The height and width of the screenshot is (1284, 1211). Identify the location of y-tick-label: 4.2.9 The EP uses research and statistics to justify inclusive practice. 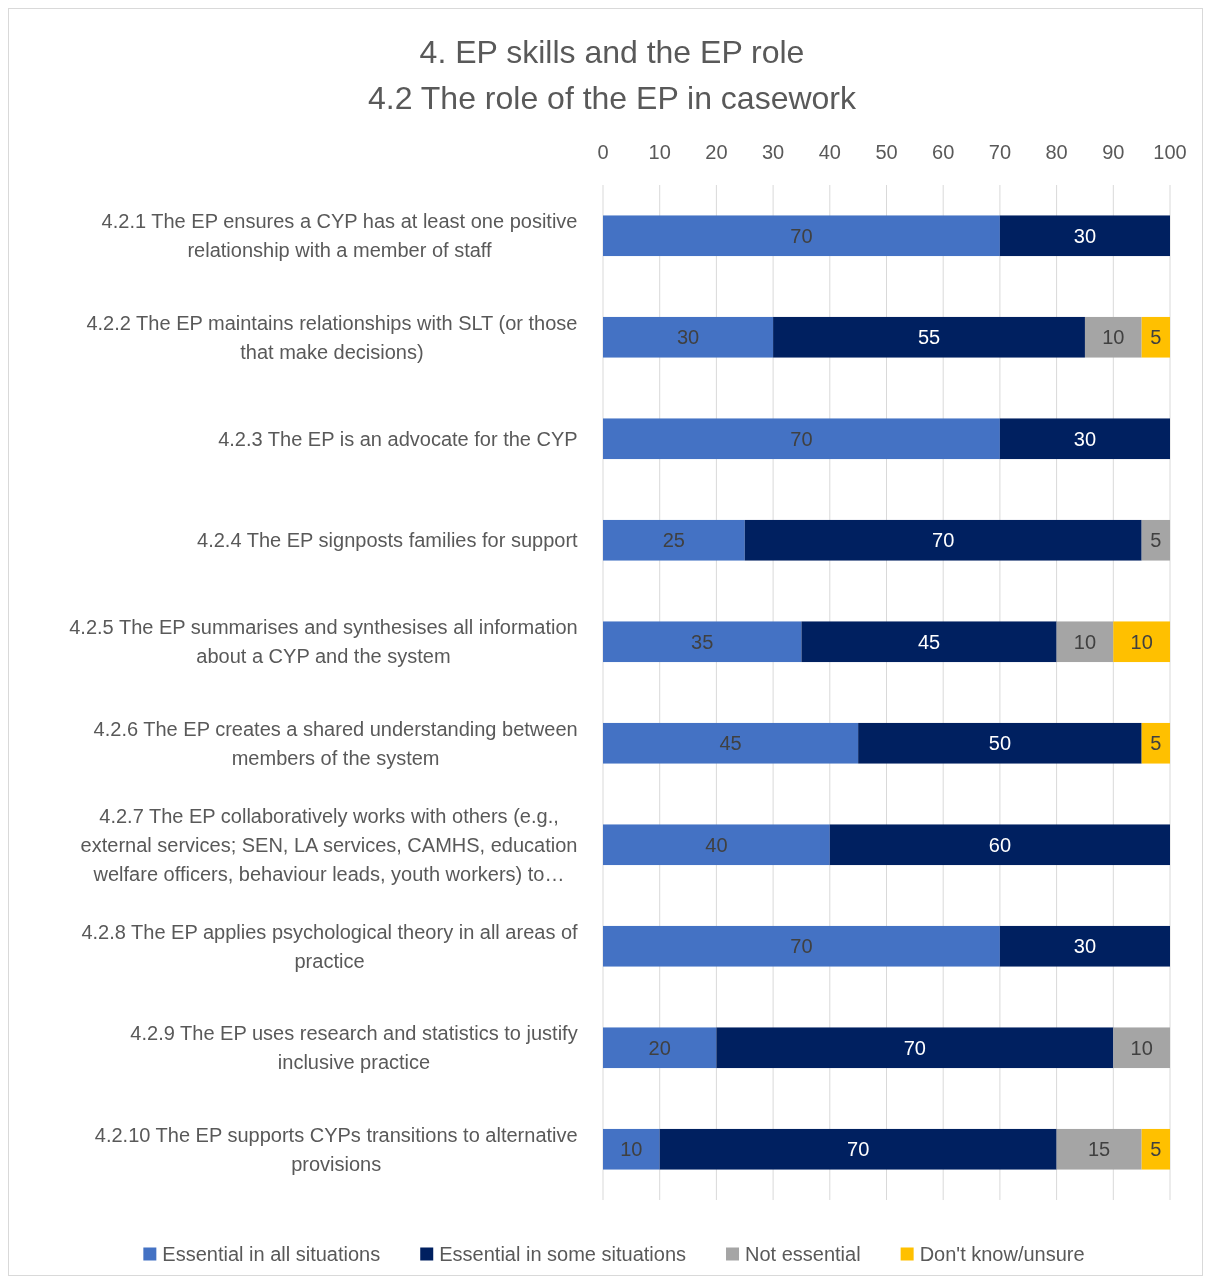
(354, 1048).